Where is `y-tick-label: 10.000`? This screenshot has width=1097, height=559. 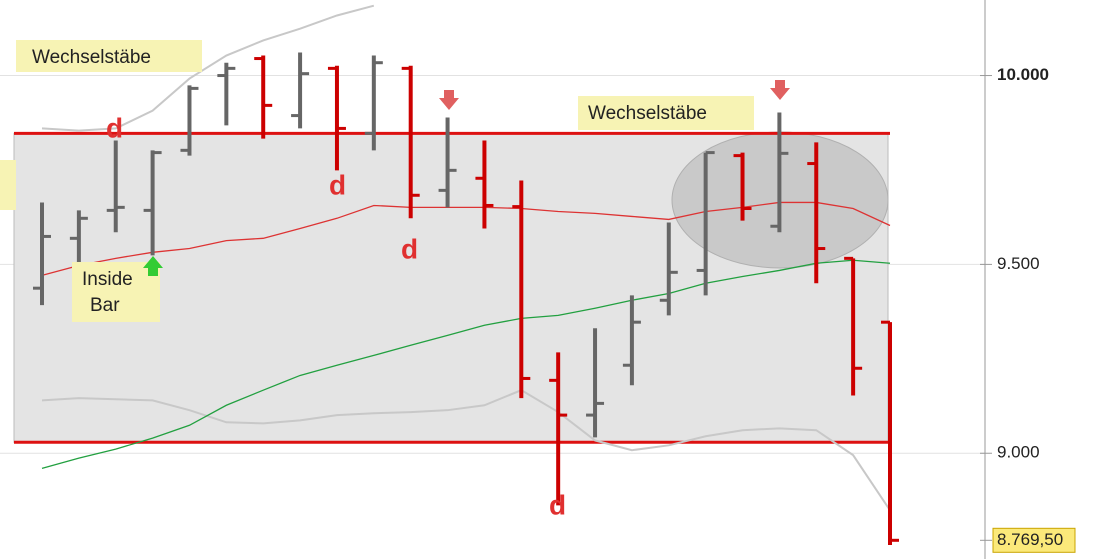 y-tick-label: 10.000 is located at coordinates (1023, 74).